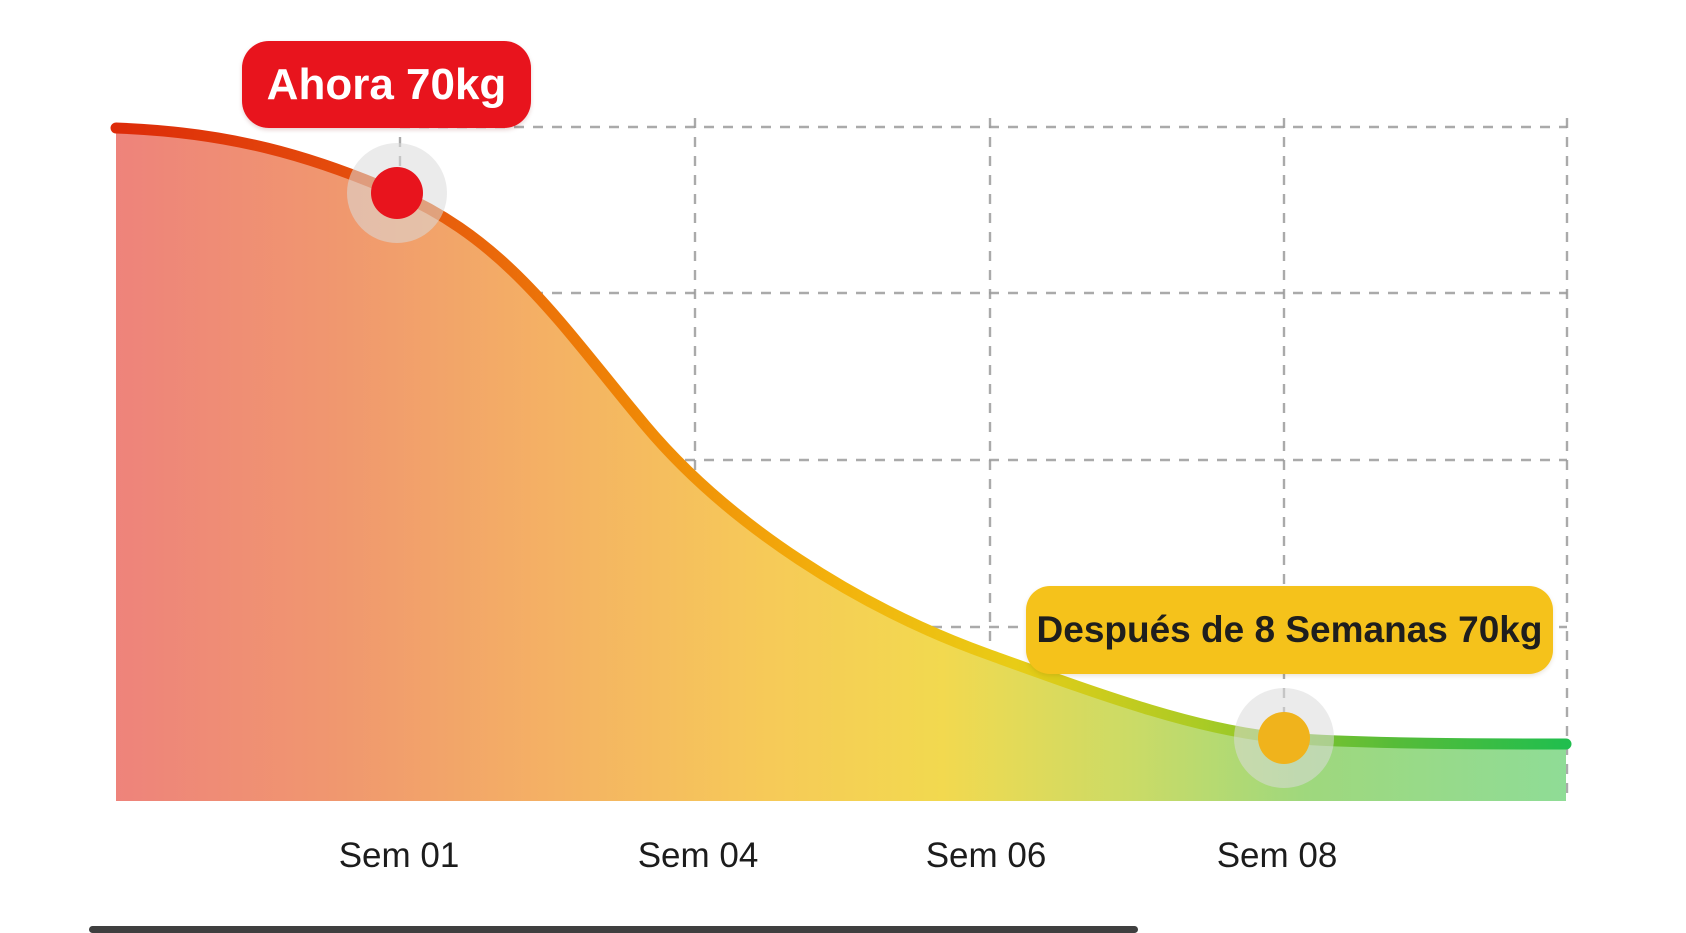  I want to click on progress-bar, so click(613, 929).